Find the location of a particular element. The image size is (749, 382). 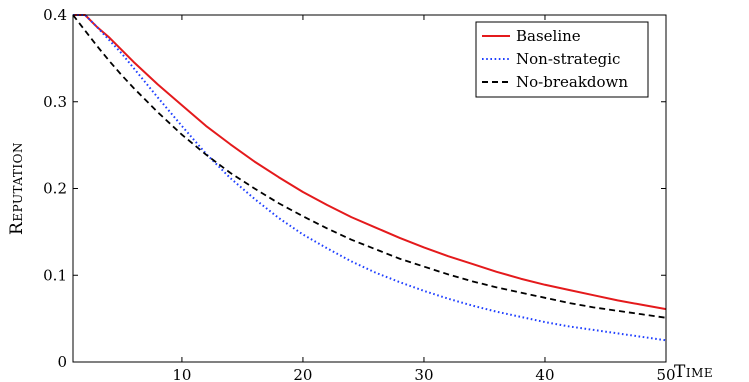

y-tick-label: 0 is located at coordinates (62, 362).